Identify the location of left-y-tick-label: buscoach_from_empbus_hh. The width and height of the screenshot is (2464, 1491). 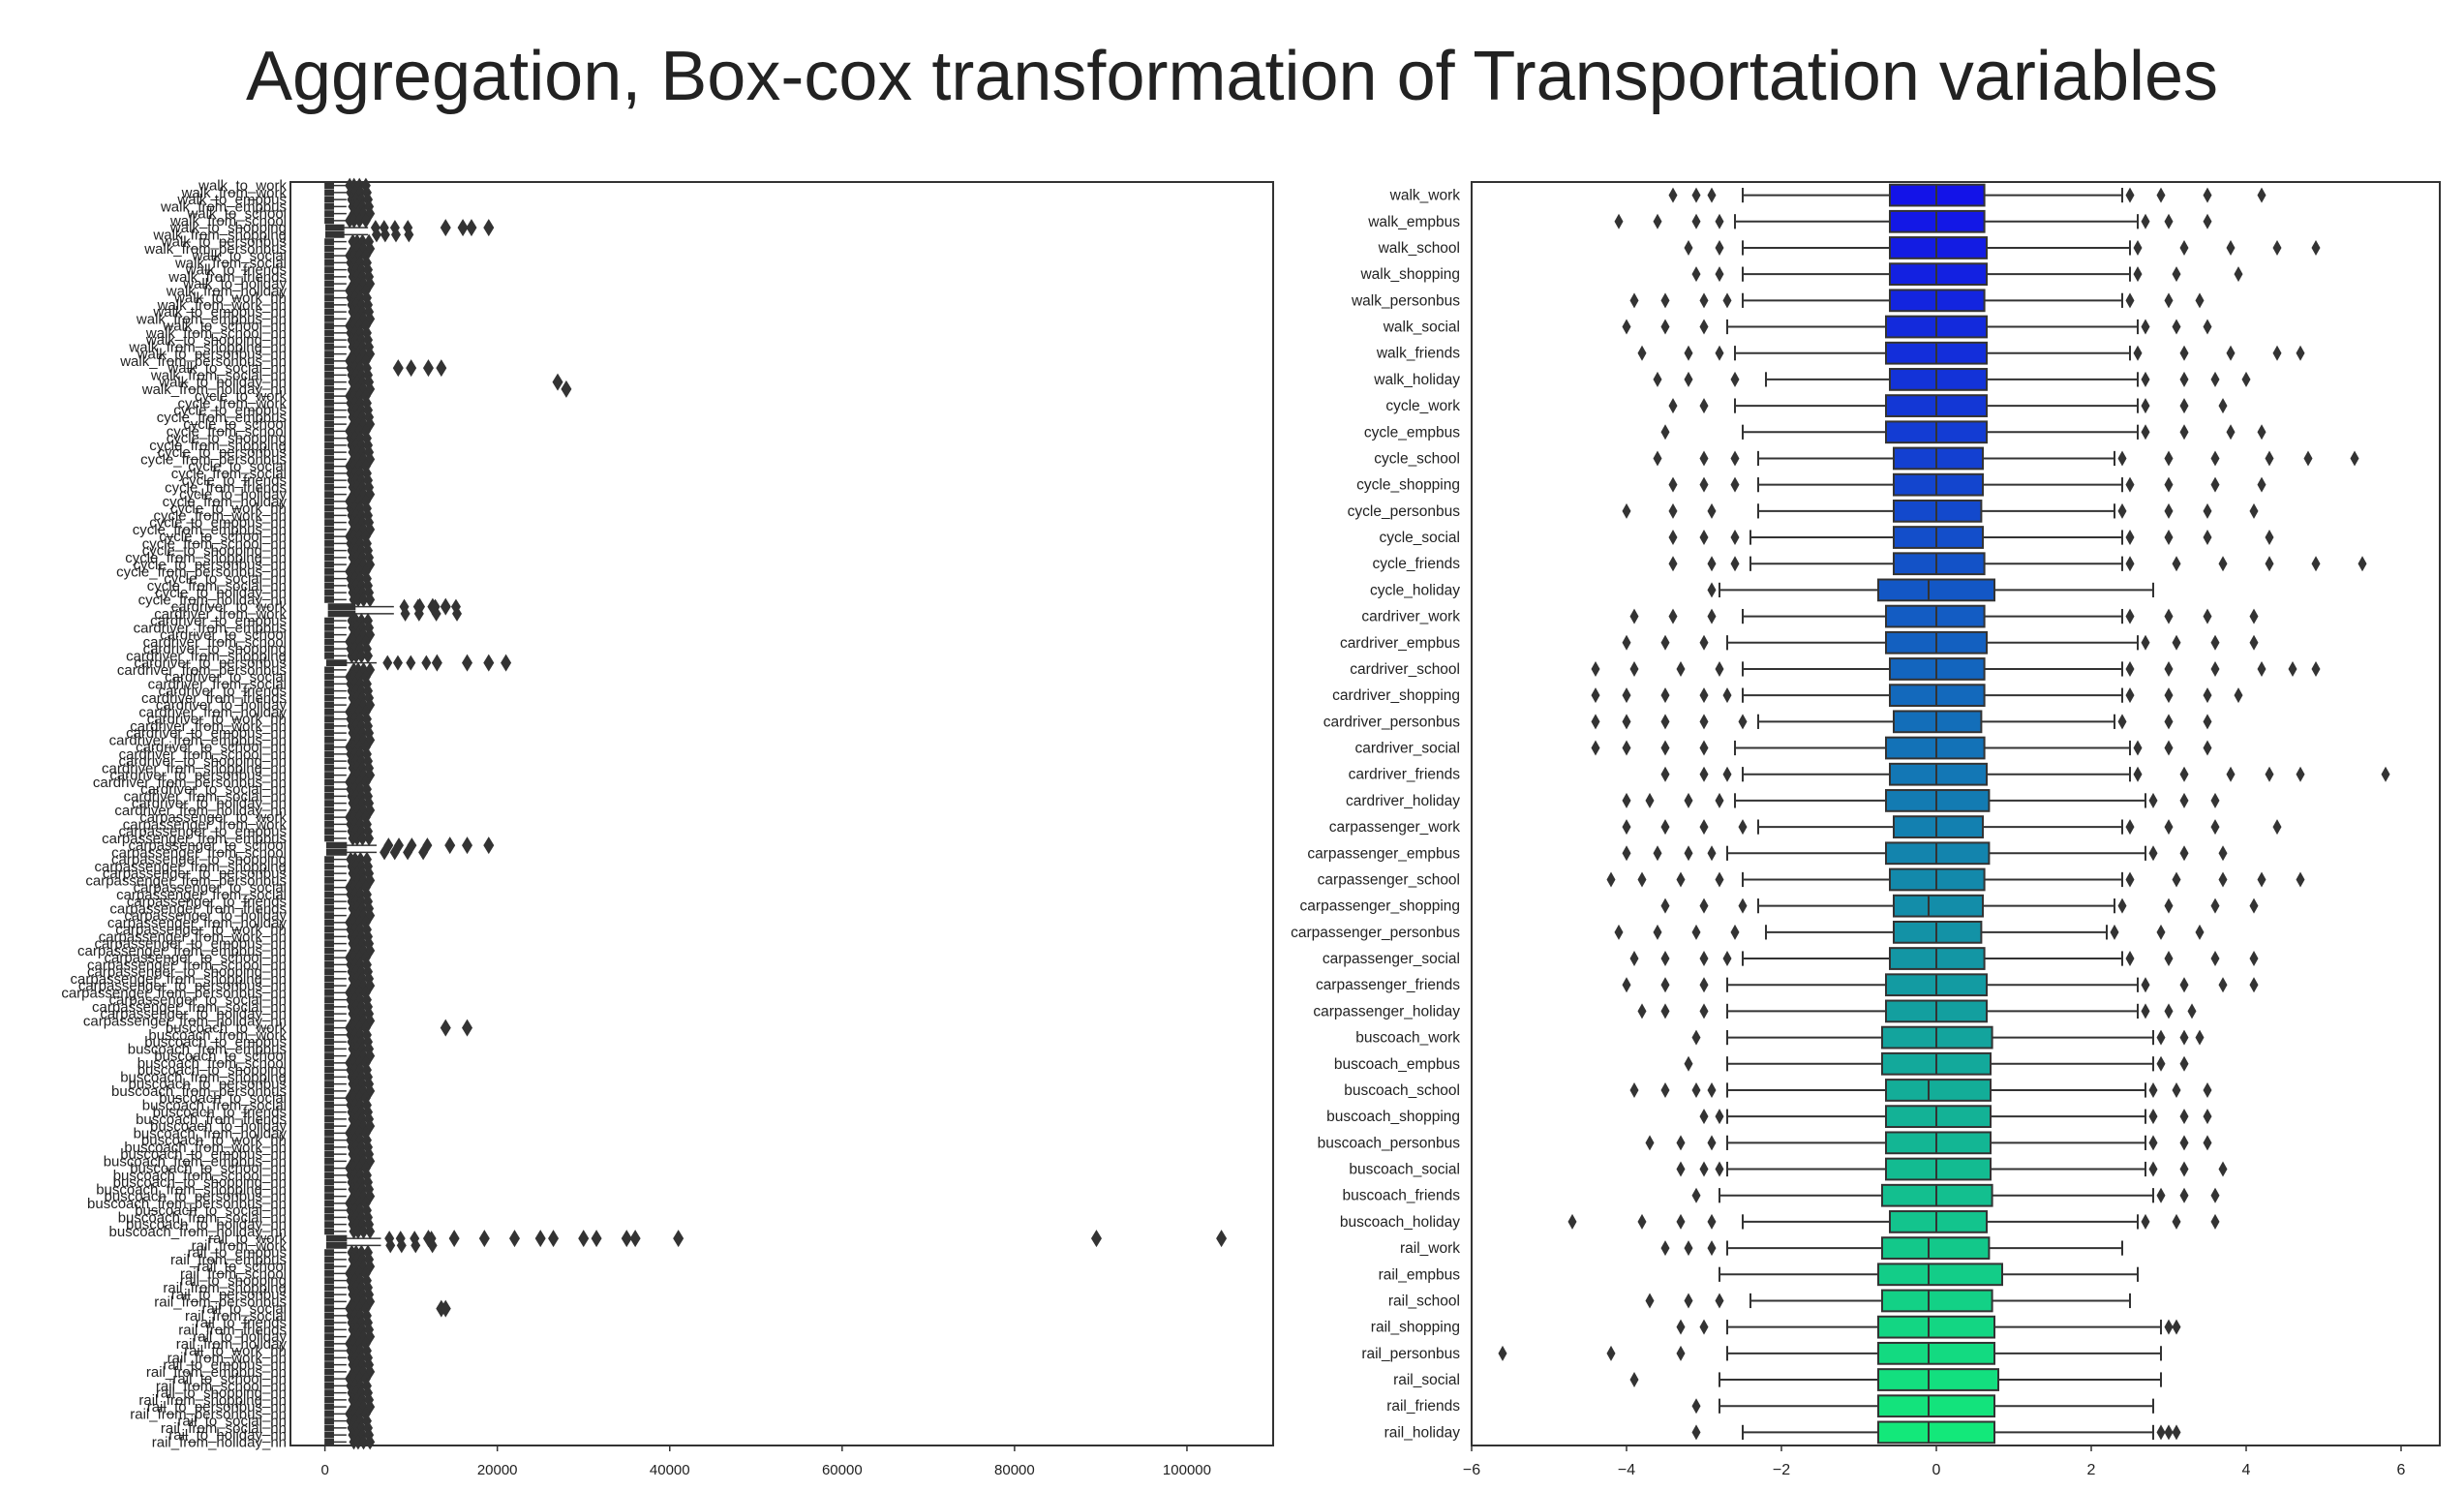
(195, 1161).